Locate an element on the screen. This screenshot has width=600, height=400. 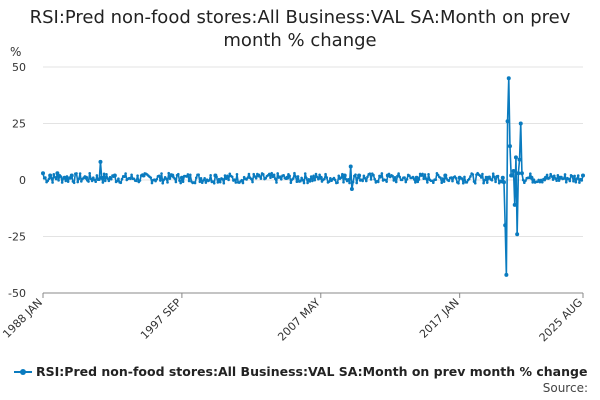
source-label: Source: is located at coordinates (565, 388).